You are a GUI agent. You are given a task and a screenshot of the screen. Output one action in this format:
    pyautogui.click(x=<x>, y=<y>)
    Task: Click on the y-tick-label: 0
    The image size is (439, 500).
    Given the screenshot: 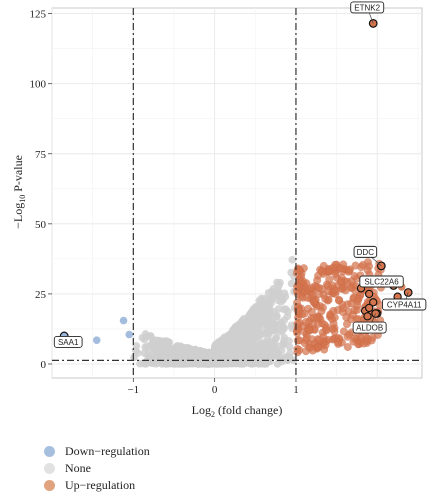 What is the action you would take?
    pyautogui.click(x=44, y=365)
    